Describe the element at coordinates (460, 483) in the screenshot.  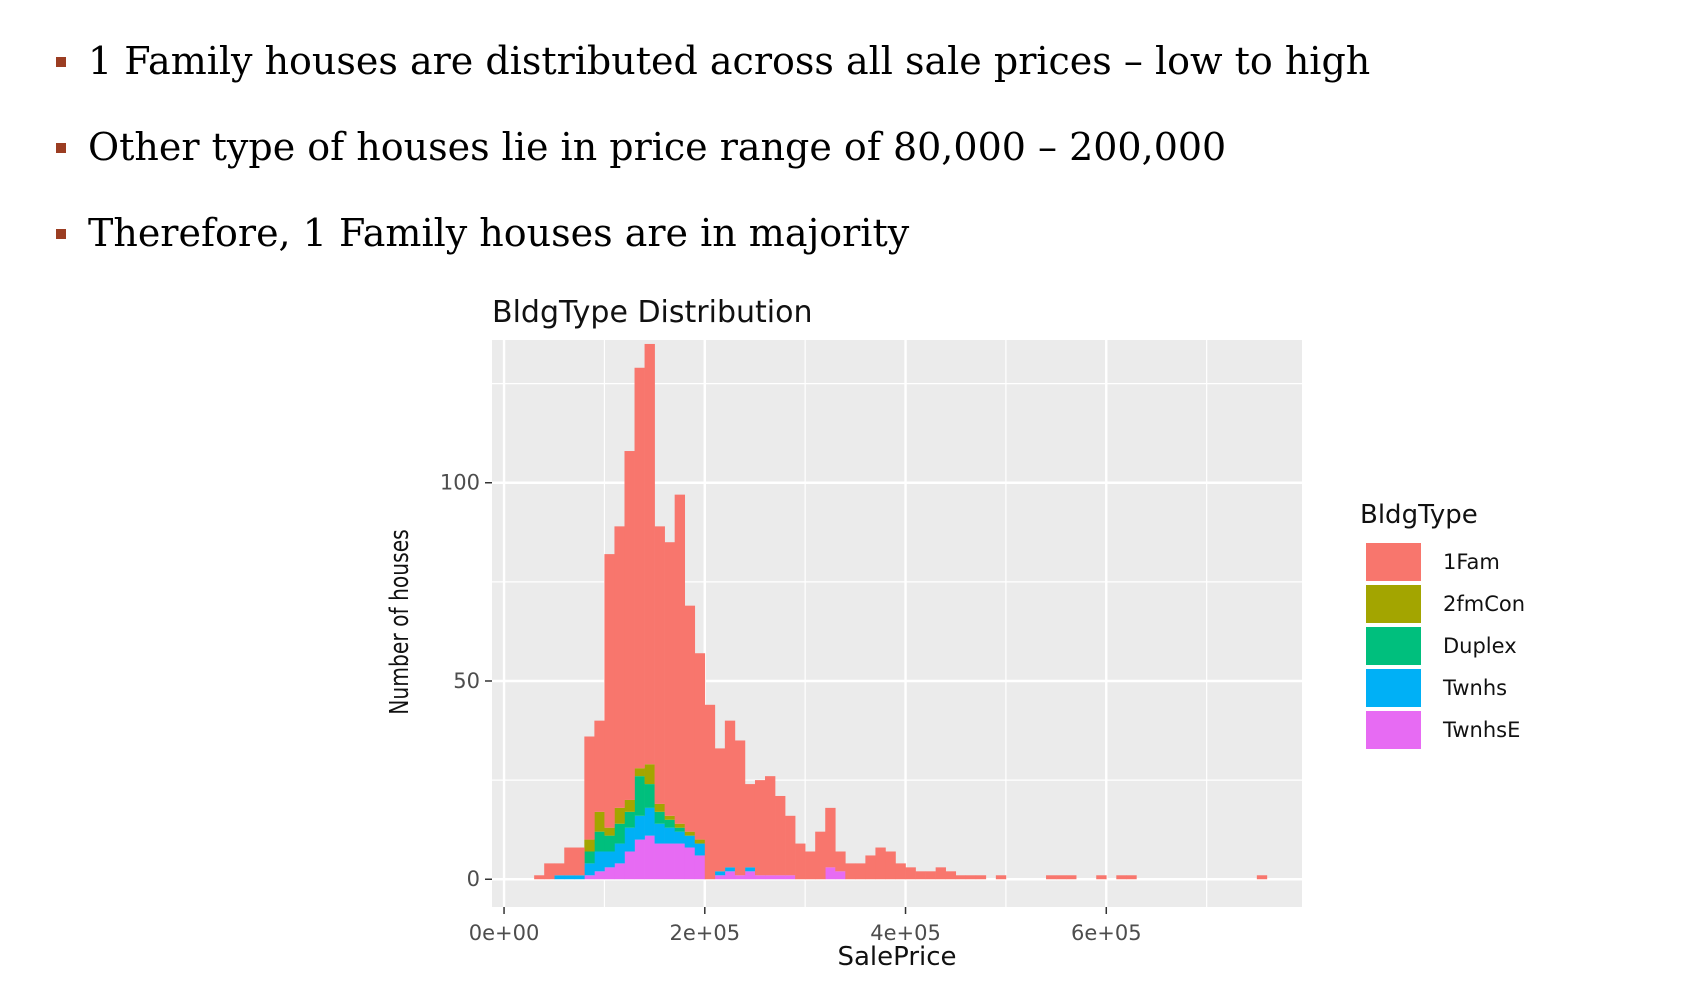
I see `y-tick-label: 100` at that location.